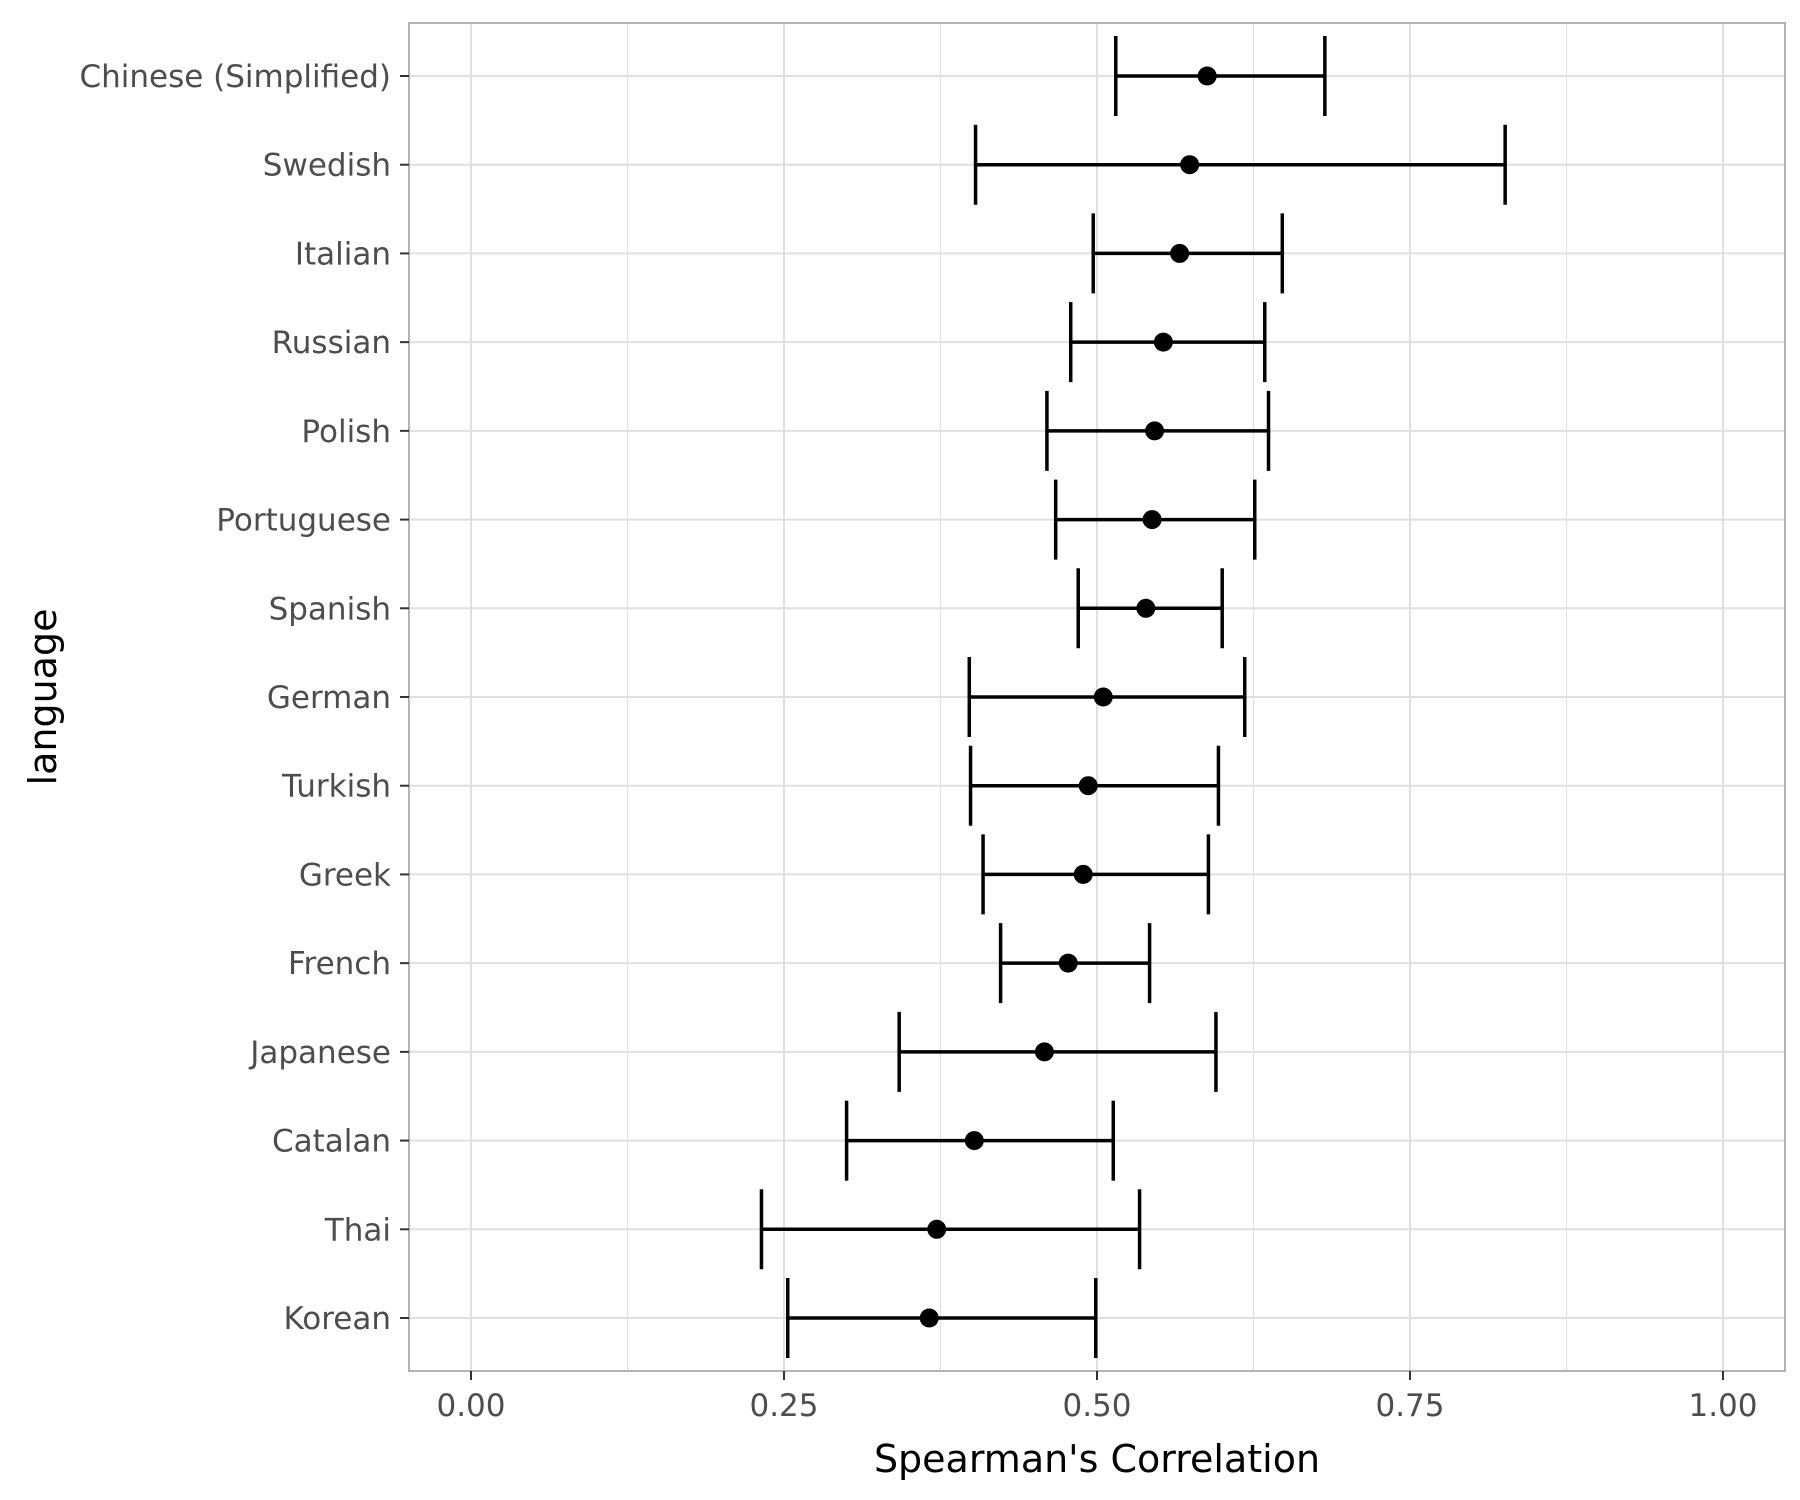 The image size is (1800, 1500). I want to click on y-tick-label: Greek, so click(345, 875).